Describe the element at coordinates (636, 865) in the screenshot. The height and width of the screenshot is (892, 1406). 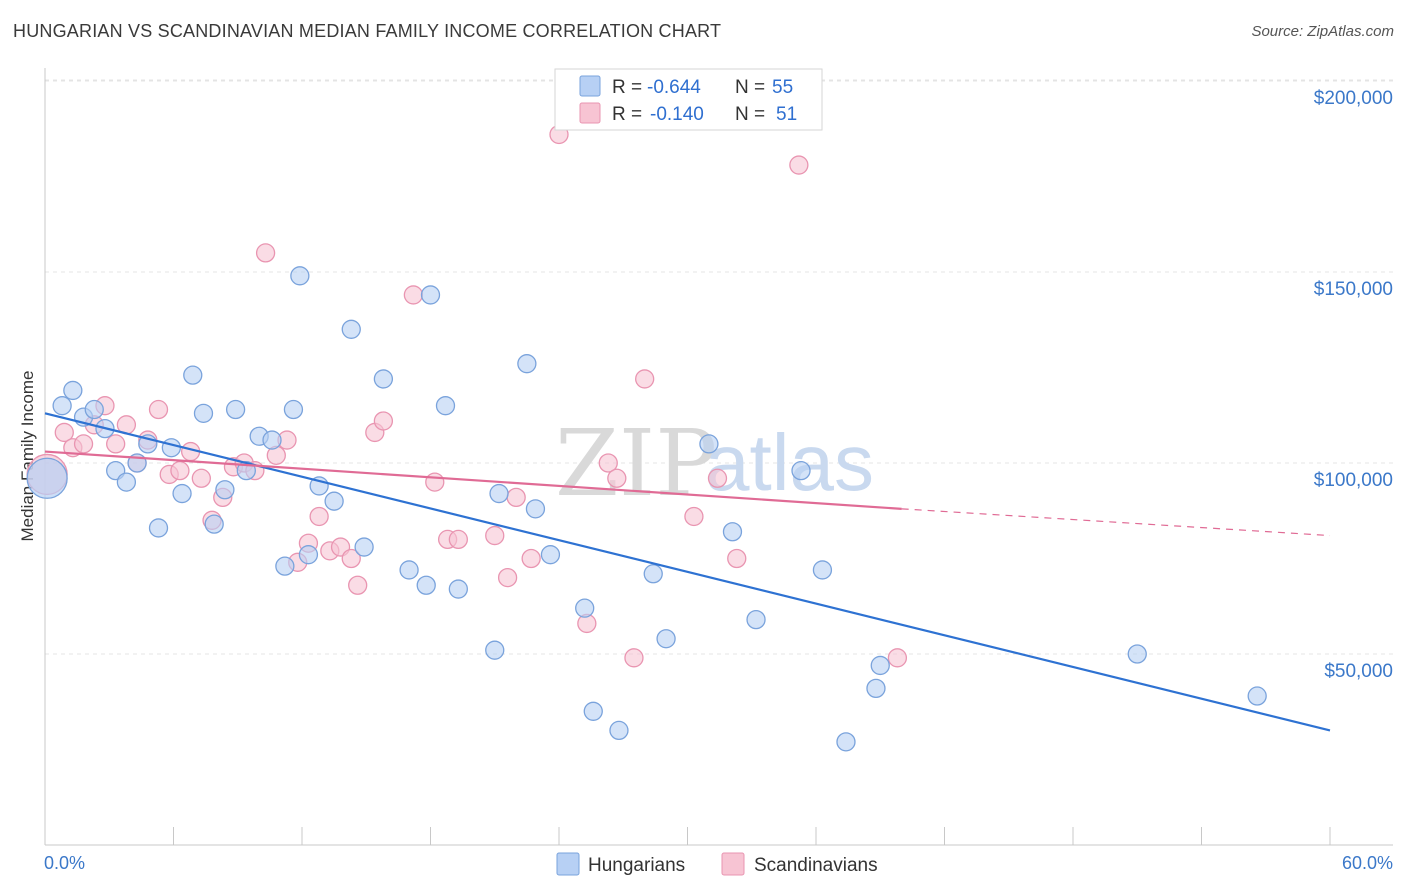
I see `bottom-legend-label-hungarians: Hungarians` at that location.